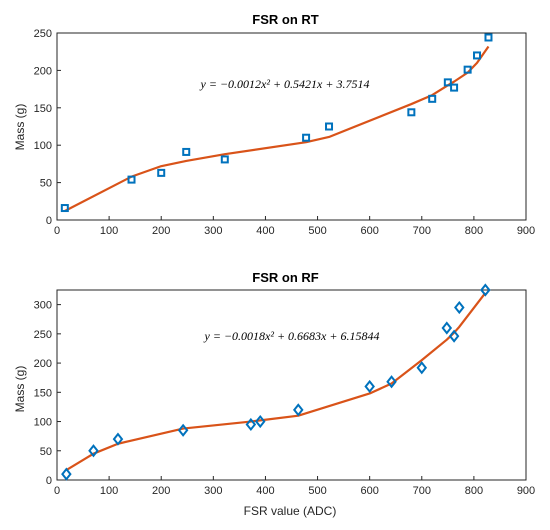  What do you see at coordinates (292, 336) in the screenshot?
I see `fit-equation: y = −0.0018x² + 0.6683x + 6.15844` at bounding box center [292, 336].